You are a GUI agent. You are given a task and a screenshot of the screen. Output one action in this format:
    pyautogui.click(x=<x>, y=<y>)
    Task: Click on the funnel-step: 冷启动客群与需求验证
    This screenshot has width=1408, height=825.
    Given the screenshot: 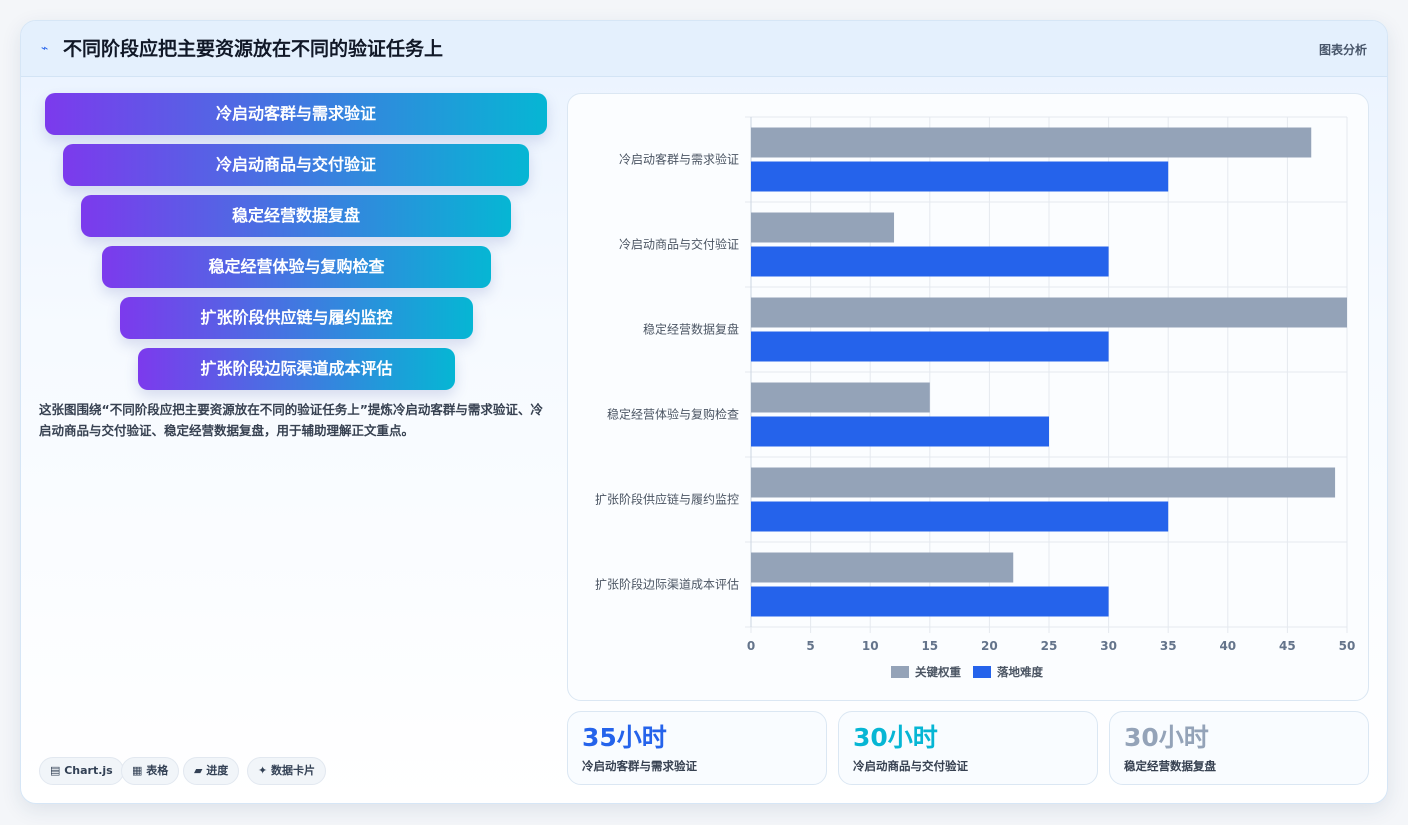 What is the action you would take?
    pyautogui.click(x=296, y=114)
    